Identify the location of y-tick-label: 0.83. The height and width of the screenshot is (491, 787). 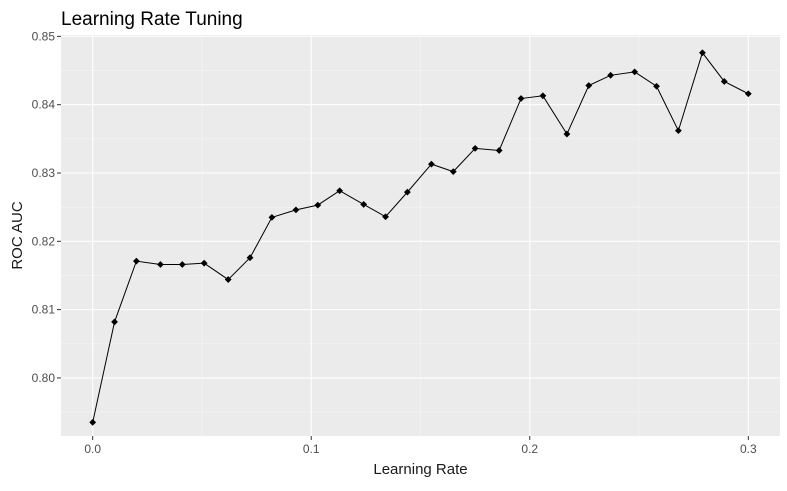
(44, 173).